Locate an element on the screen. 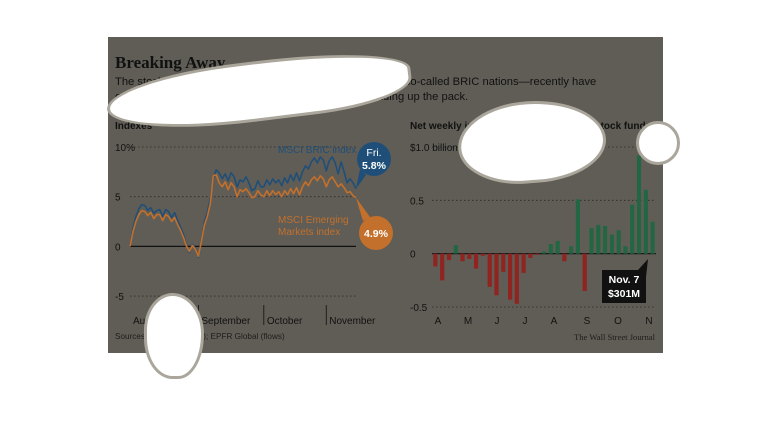  emerging-callout-value: 4.9% is located at coordinates (376, 234).